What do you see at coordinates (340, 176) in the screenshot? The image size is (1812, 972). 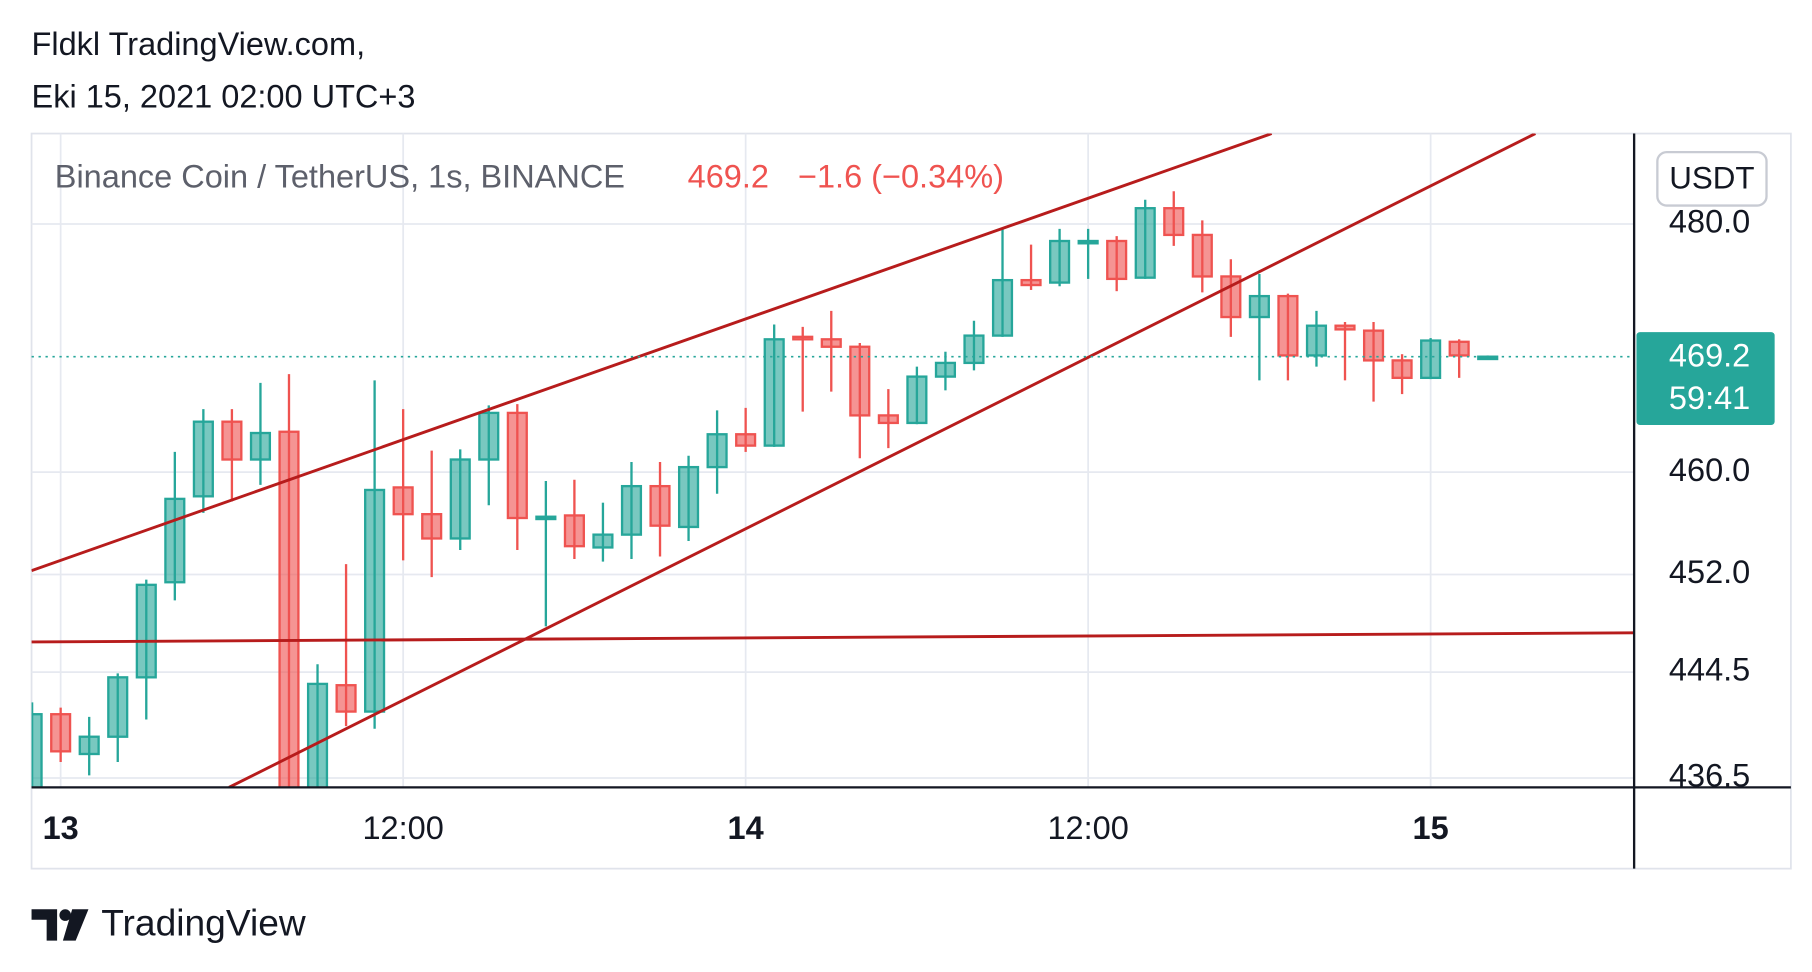 I see `symbol: Binance Coin / TetherUS, 1s, BINANCE` at bounding box center [340, 176].